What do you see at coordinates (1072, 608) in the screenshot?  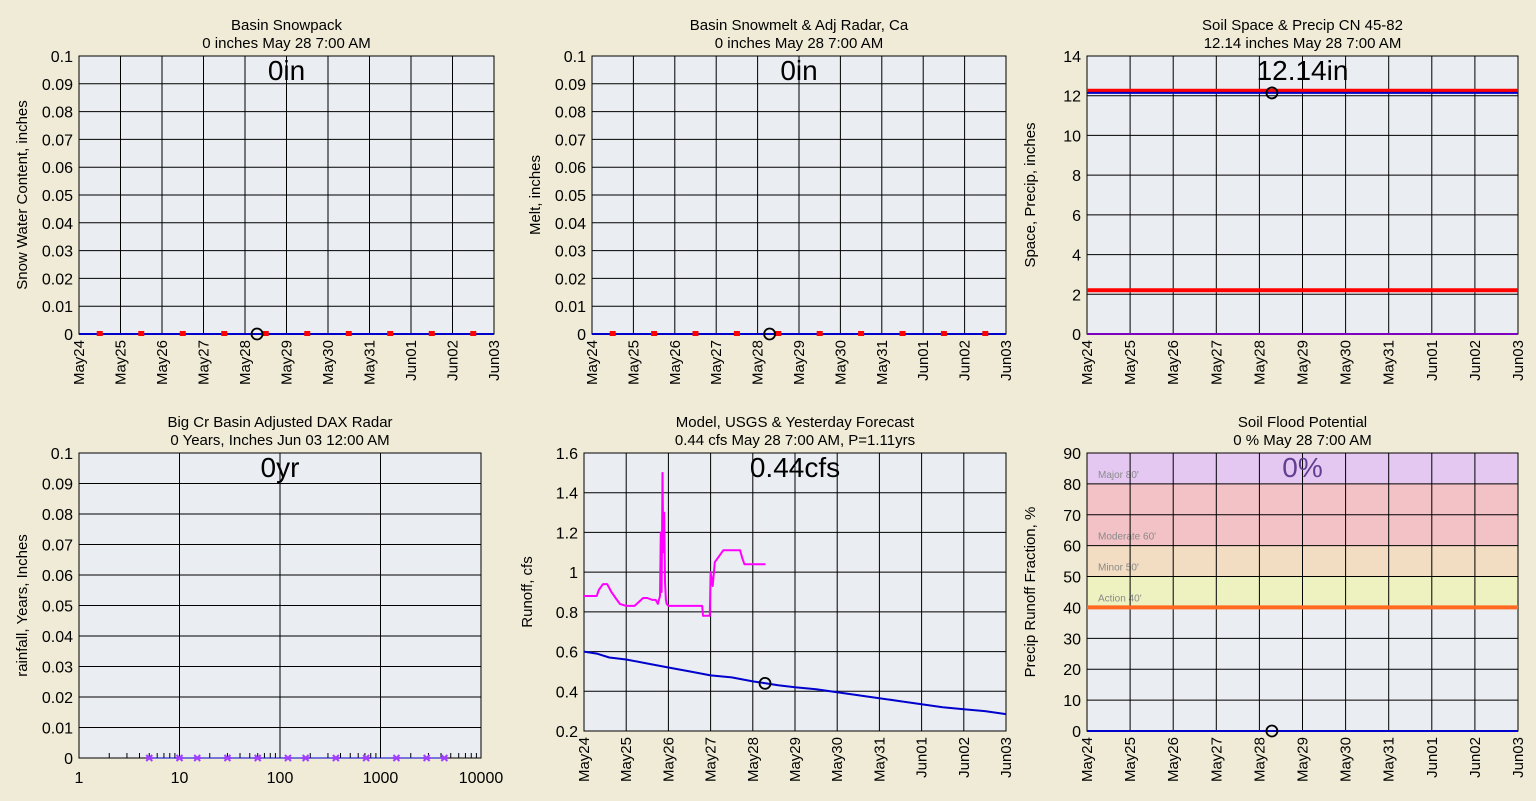 I see `y-tick-label: 40` at bounding box center [1072, 608].